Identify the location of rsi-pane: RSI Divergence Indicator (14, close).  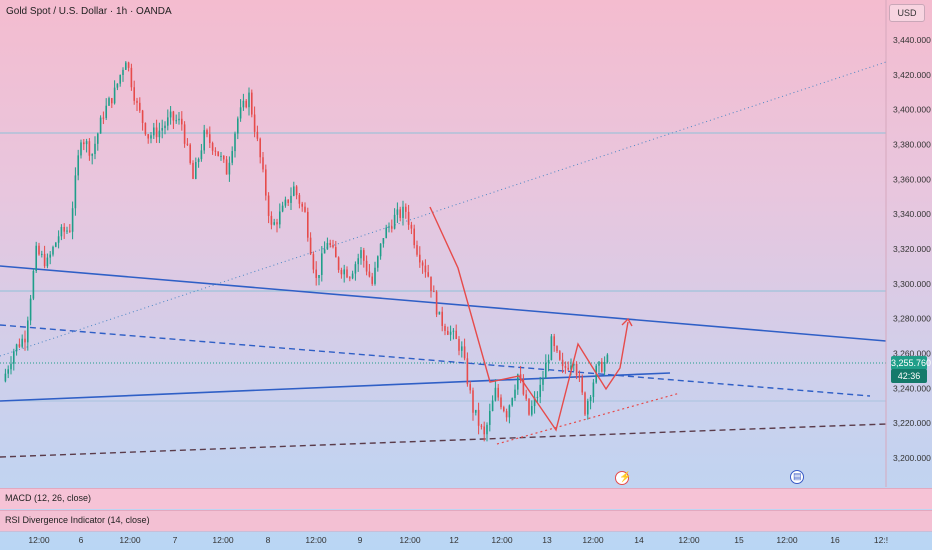
(466, 520).